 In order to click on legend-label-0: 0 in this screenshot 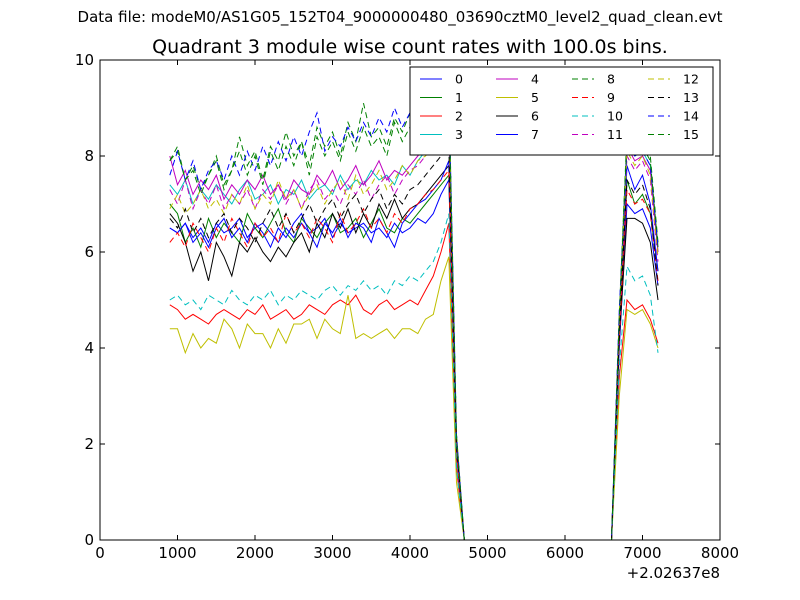, I will do `click(459, 79)`.